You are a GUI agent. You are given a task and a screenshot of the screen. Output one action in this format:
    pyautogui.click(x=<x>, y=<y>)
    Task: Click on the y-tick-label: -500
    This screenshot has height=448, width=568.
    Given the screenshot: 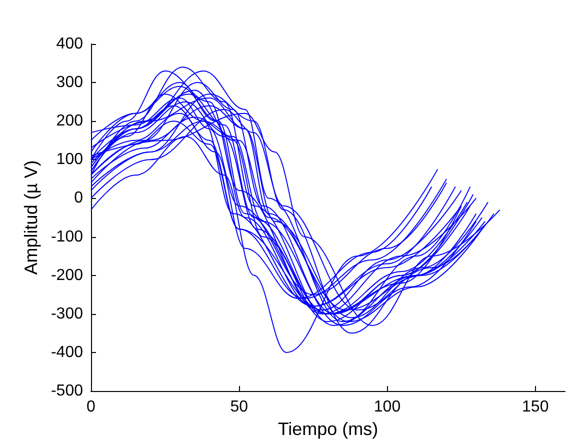 What is the action you would take?
    pyautogui.click(x=67, y=391)
    